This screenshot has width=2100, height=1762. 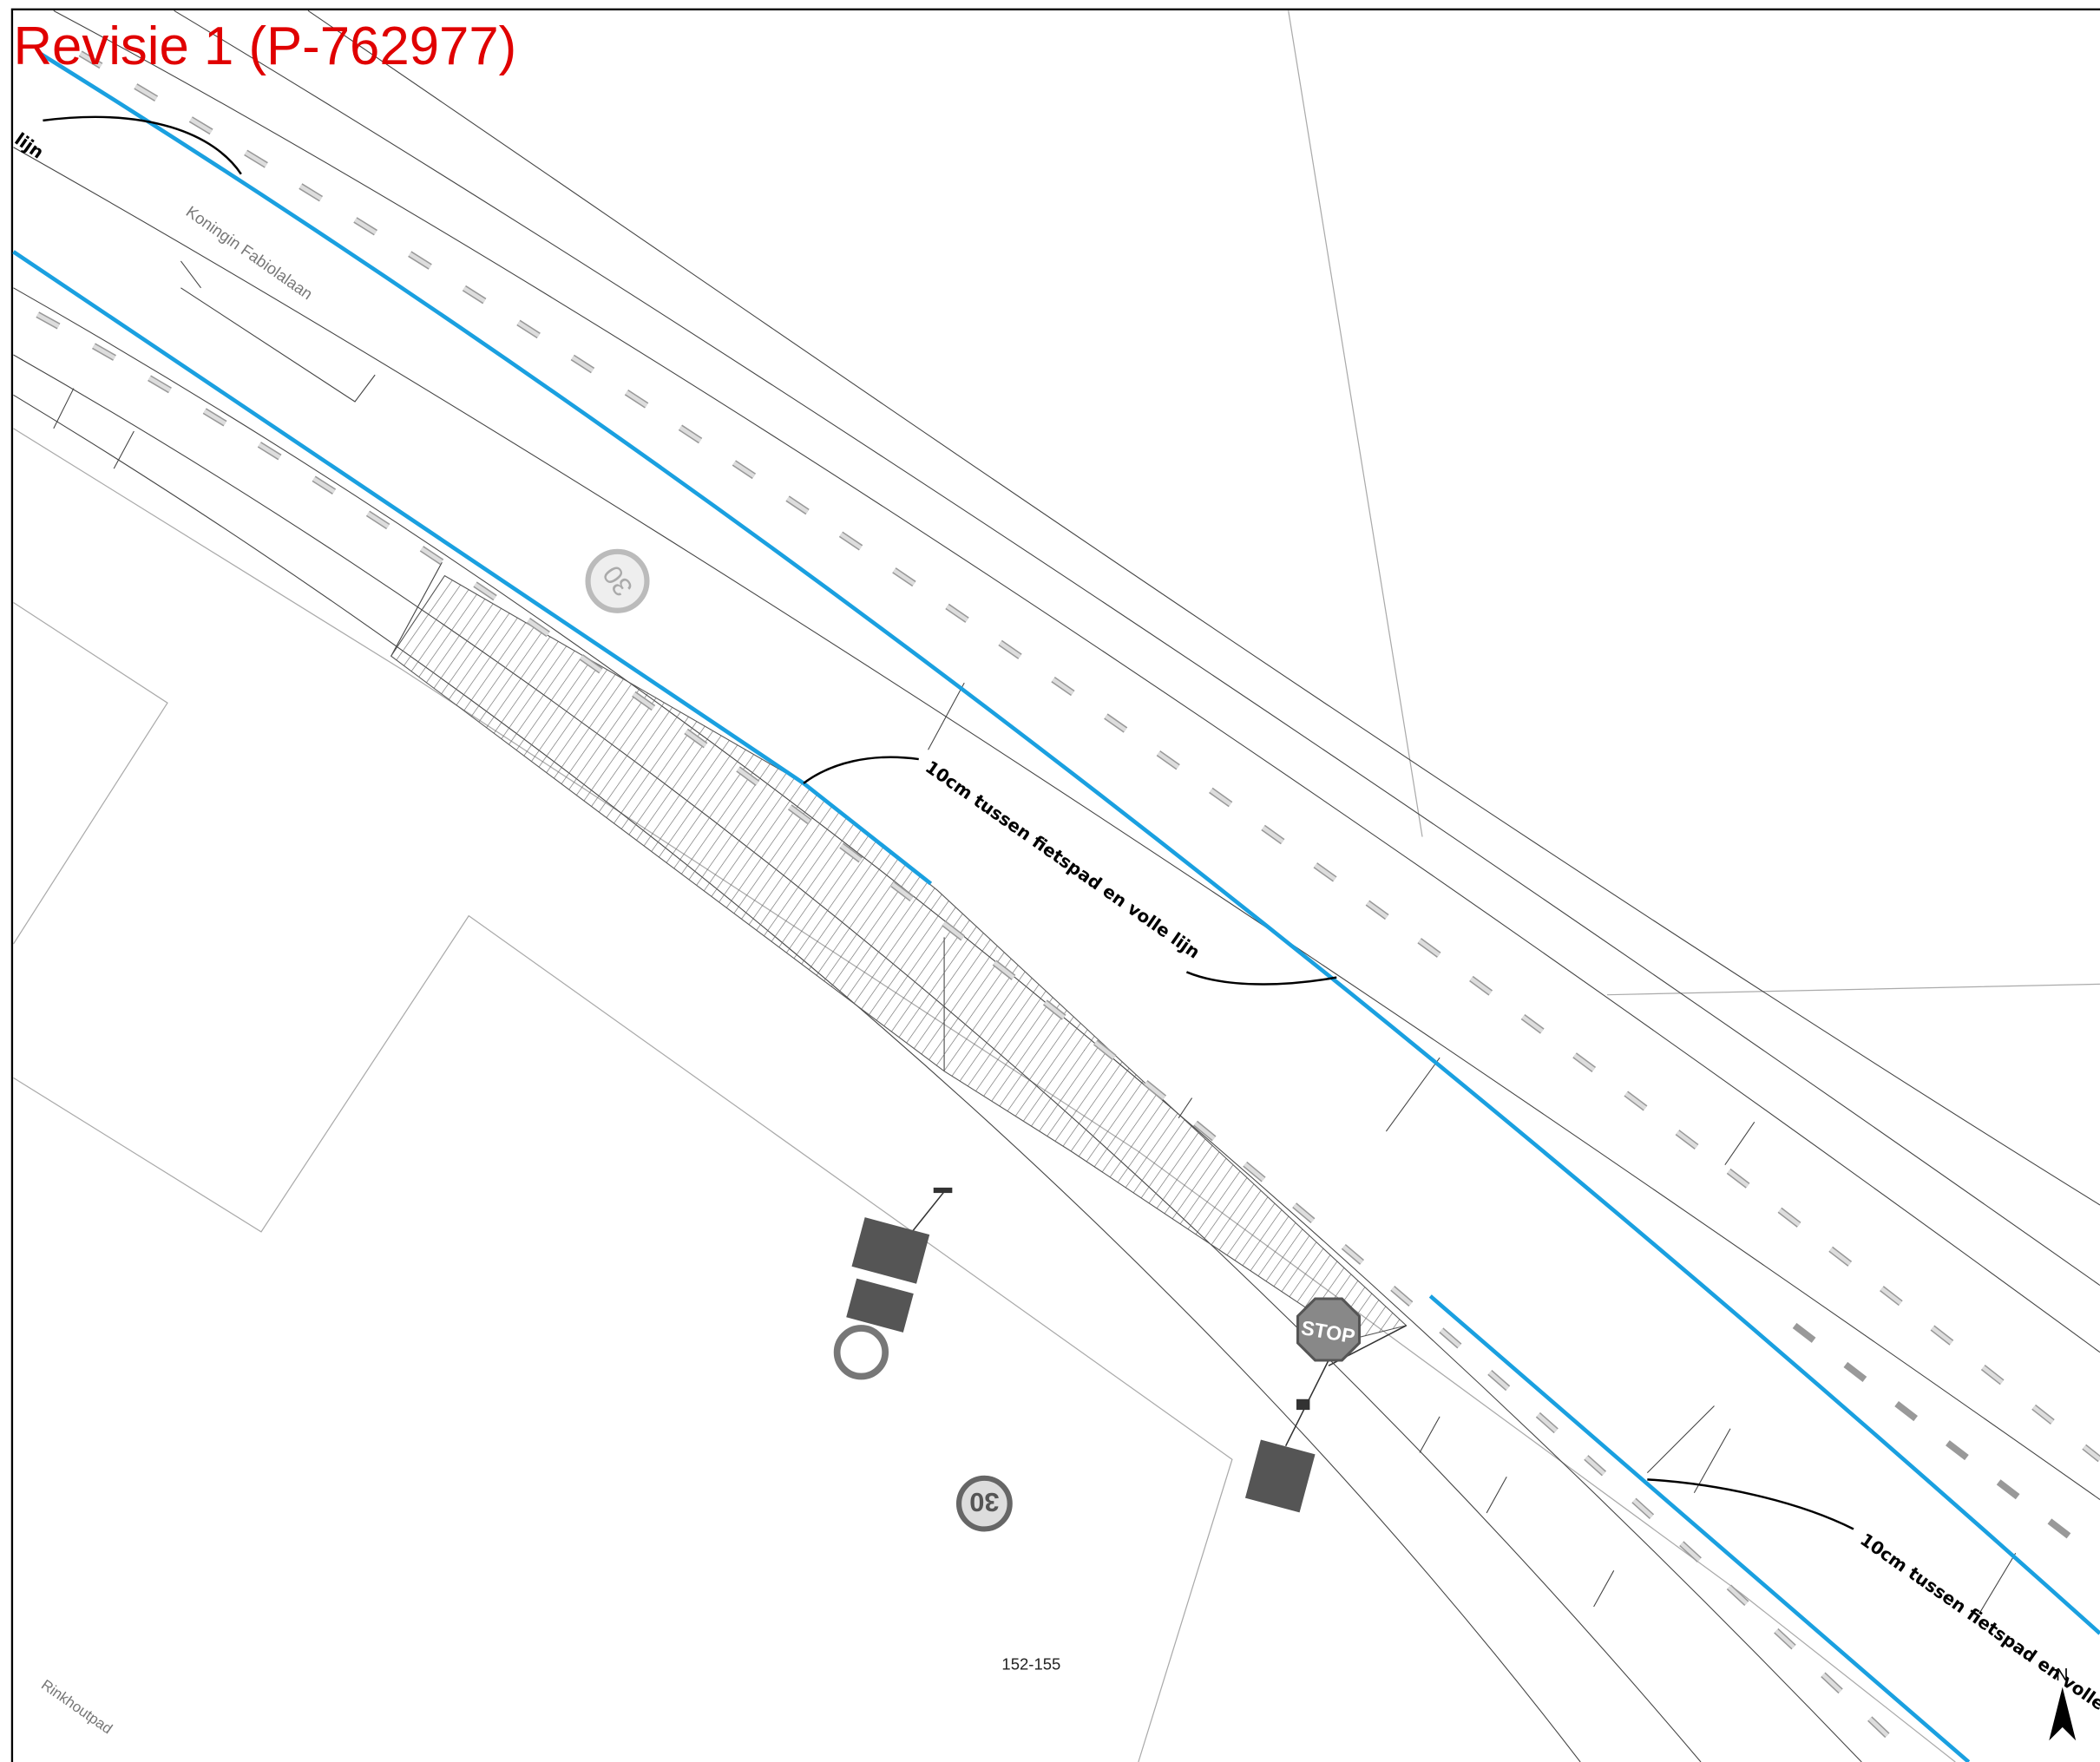 What do you see at coordinates (1329, 1329) in the screenshot?
I see `stop-sign` at bounding box center [1329, 1329].